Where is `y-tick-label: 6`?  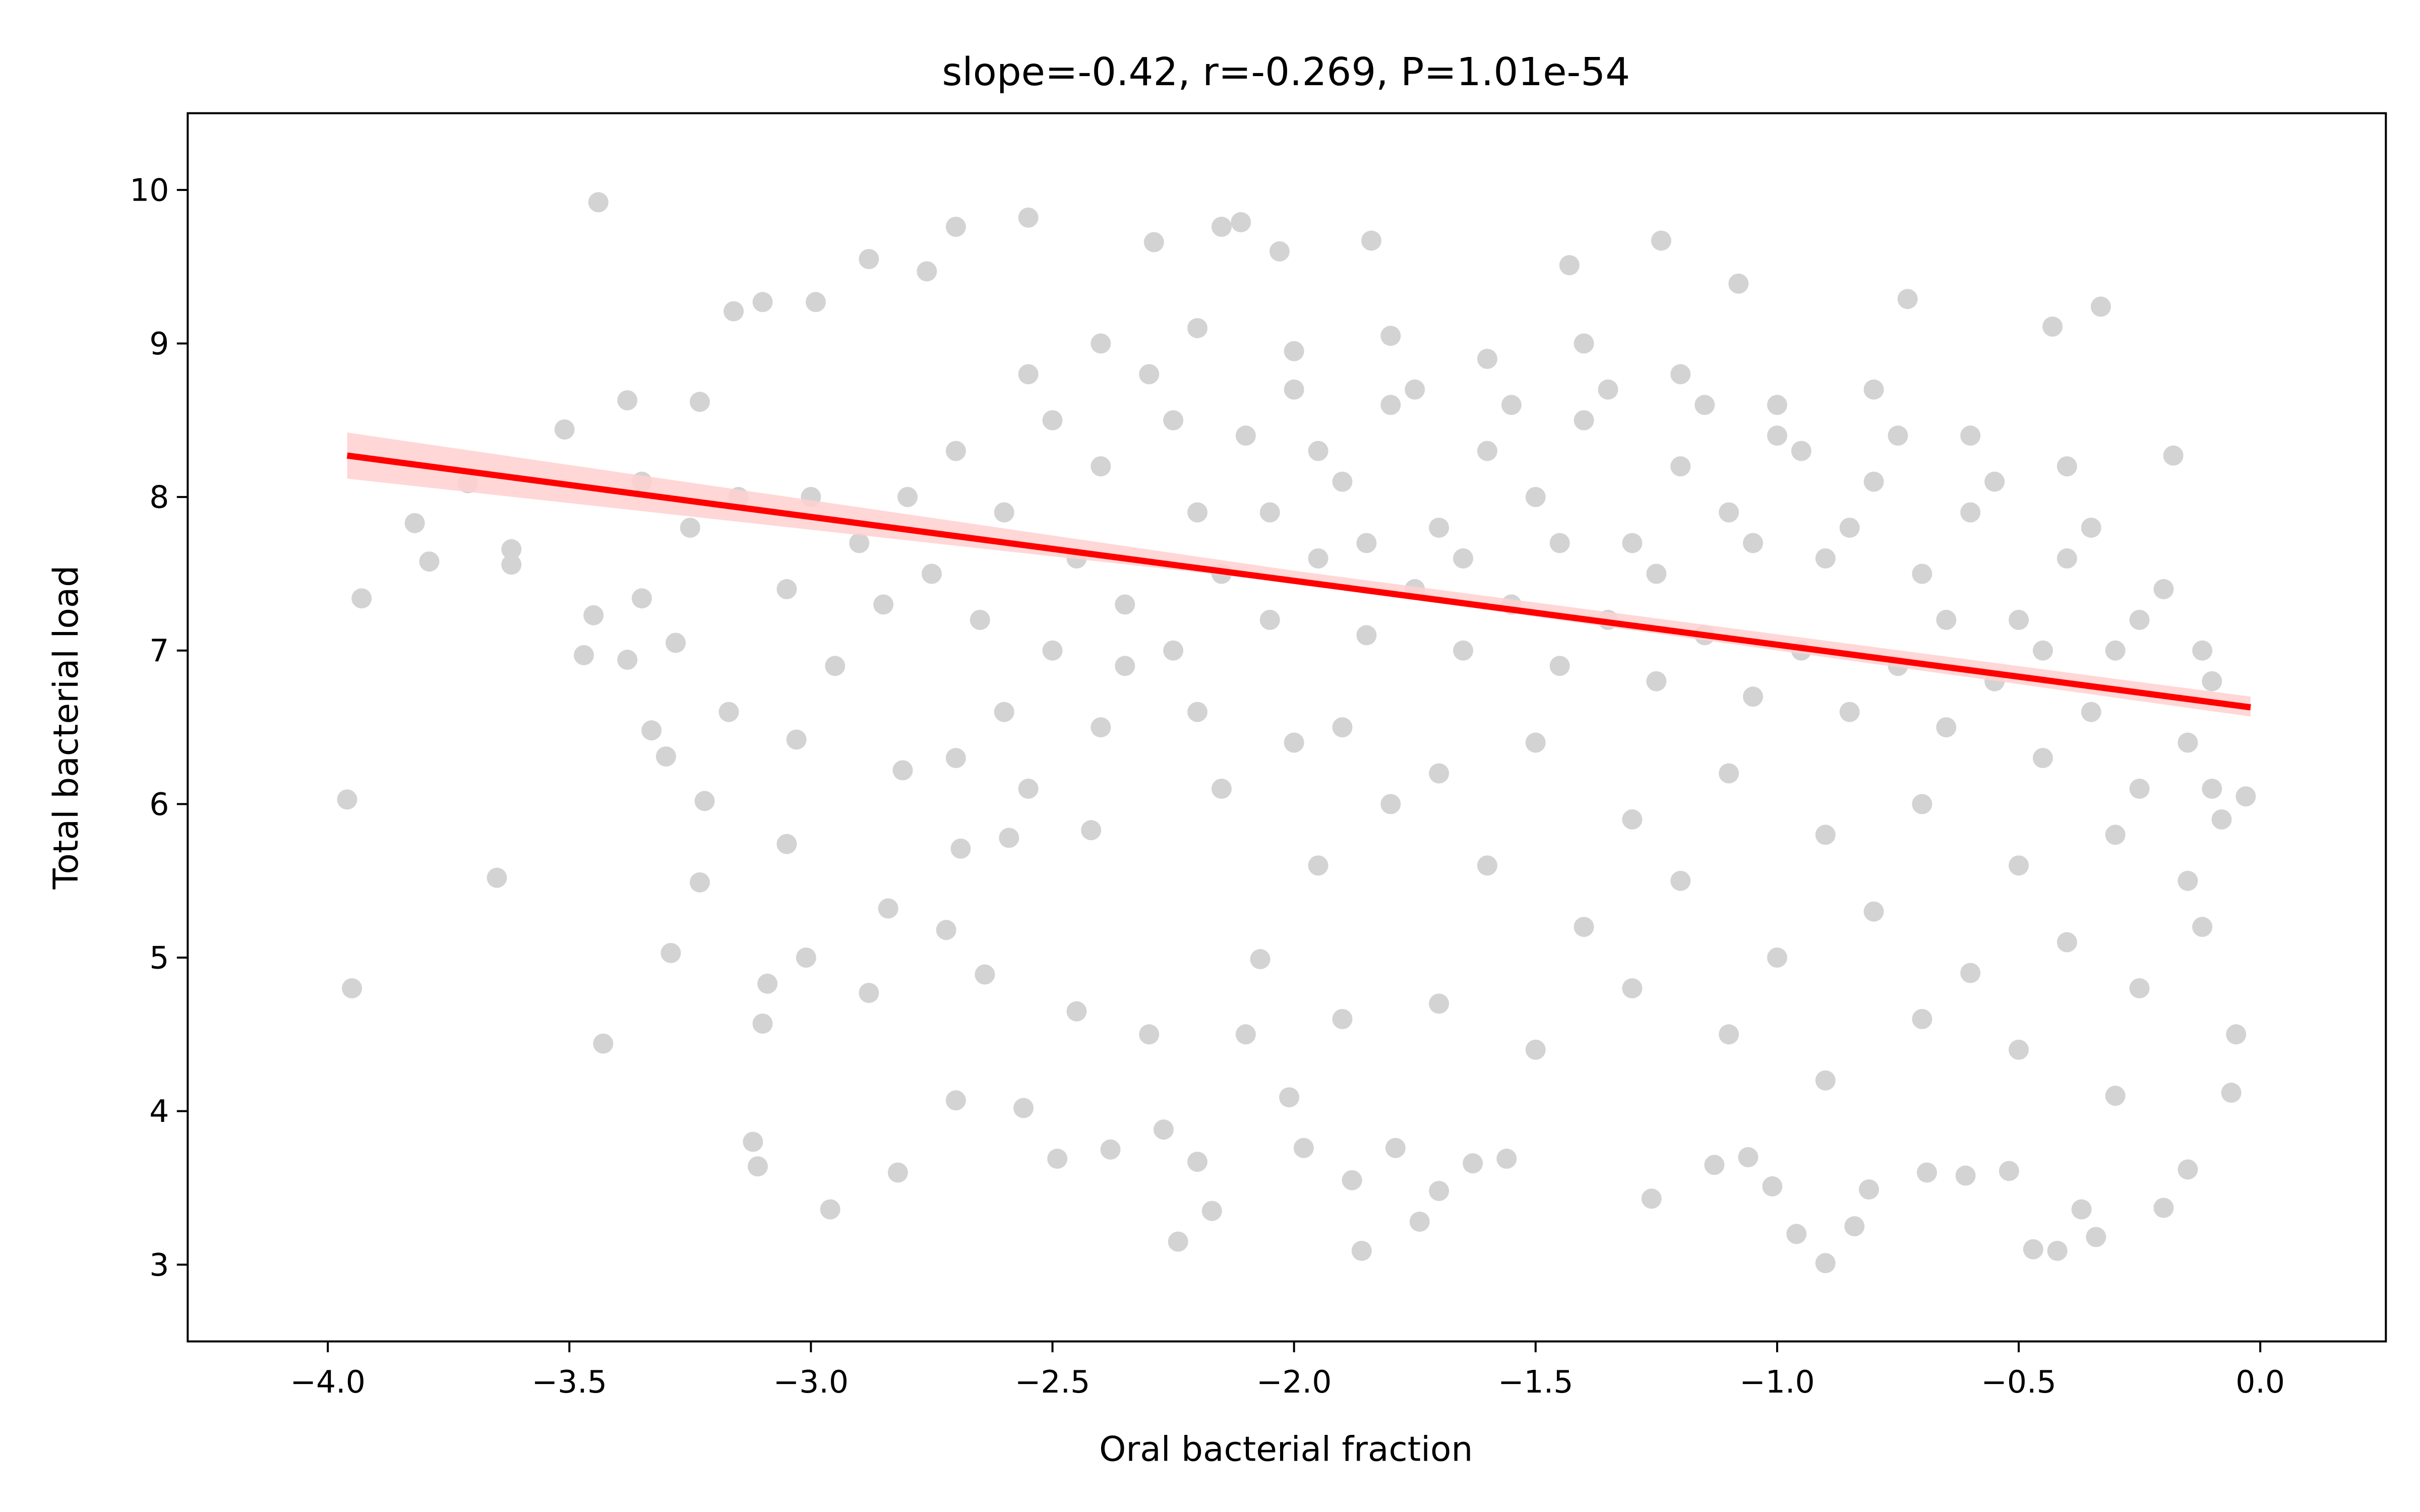 y-tick-label: 6 is located at coordinates (159, 804).